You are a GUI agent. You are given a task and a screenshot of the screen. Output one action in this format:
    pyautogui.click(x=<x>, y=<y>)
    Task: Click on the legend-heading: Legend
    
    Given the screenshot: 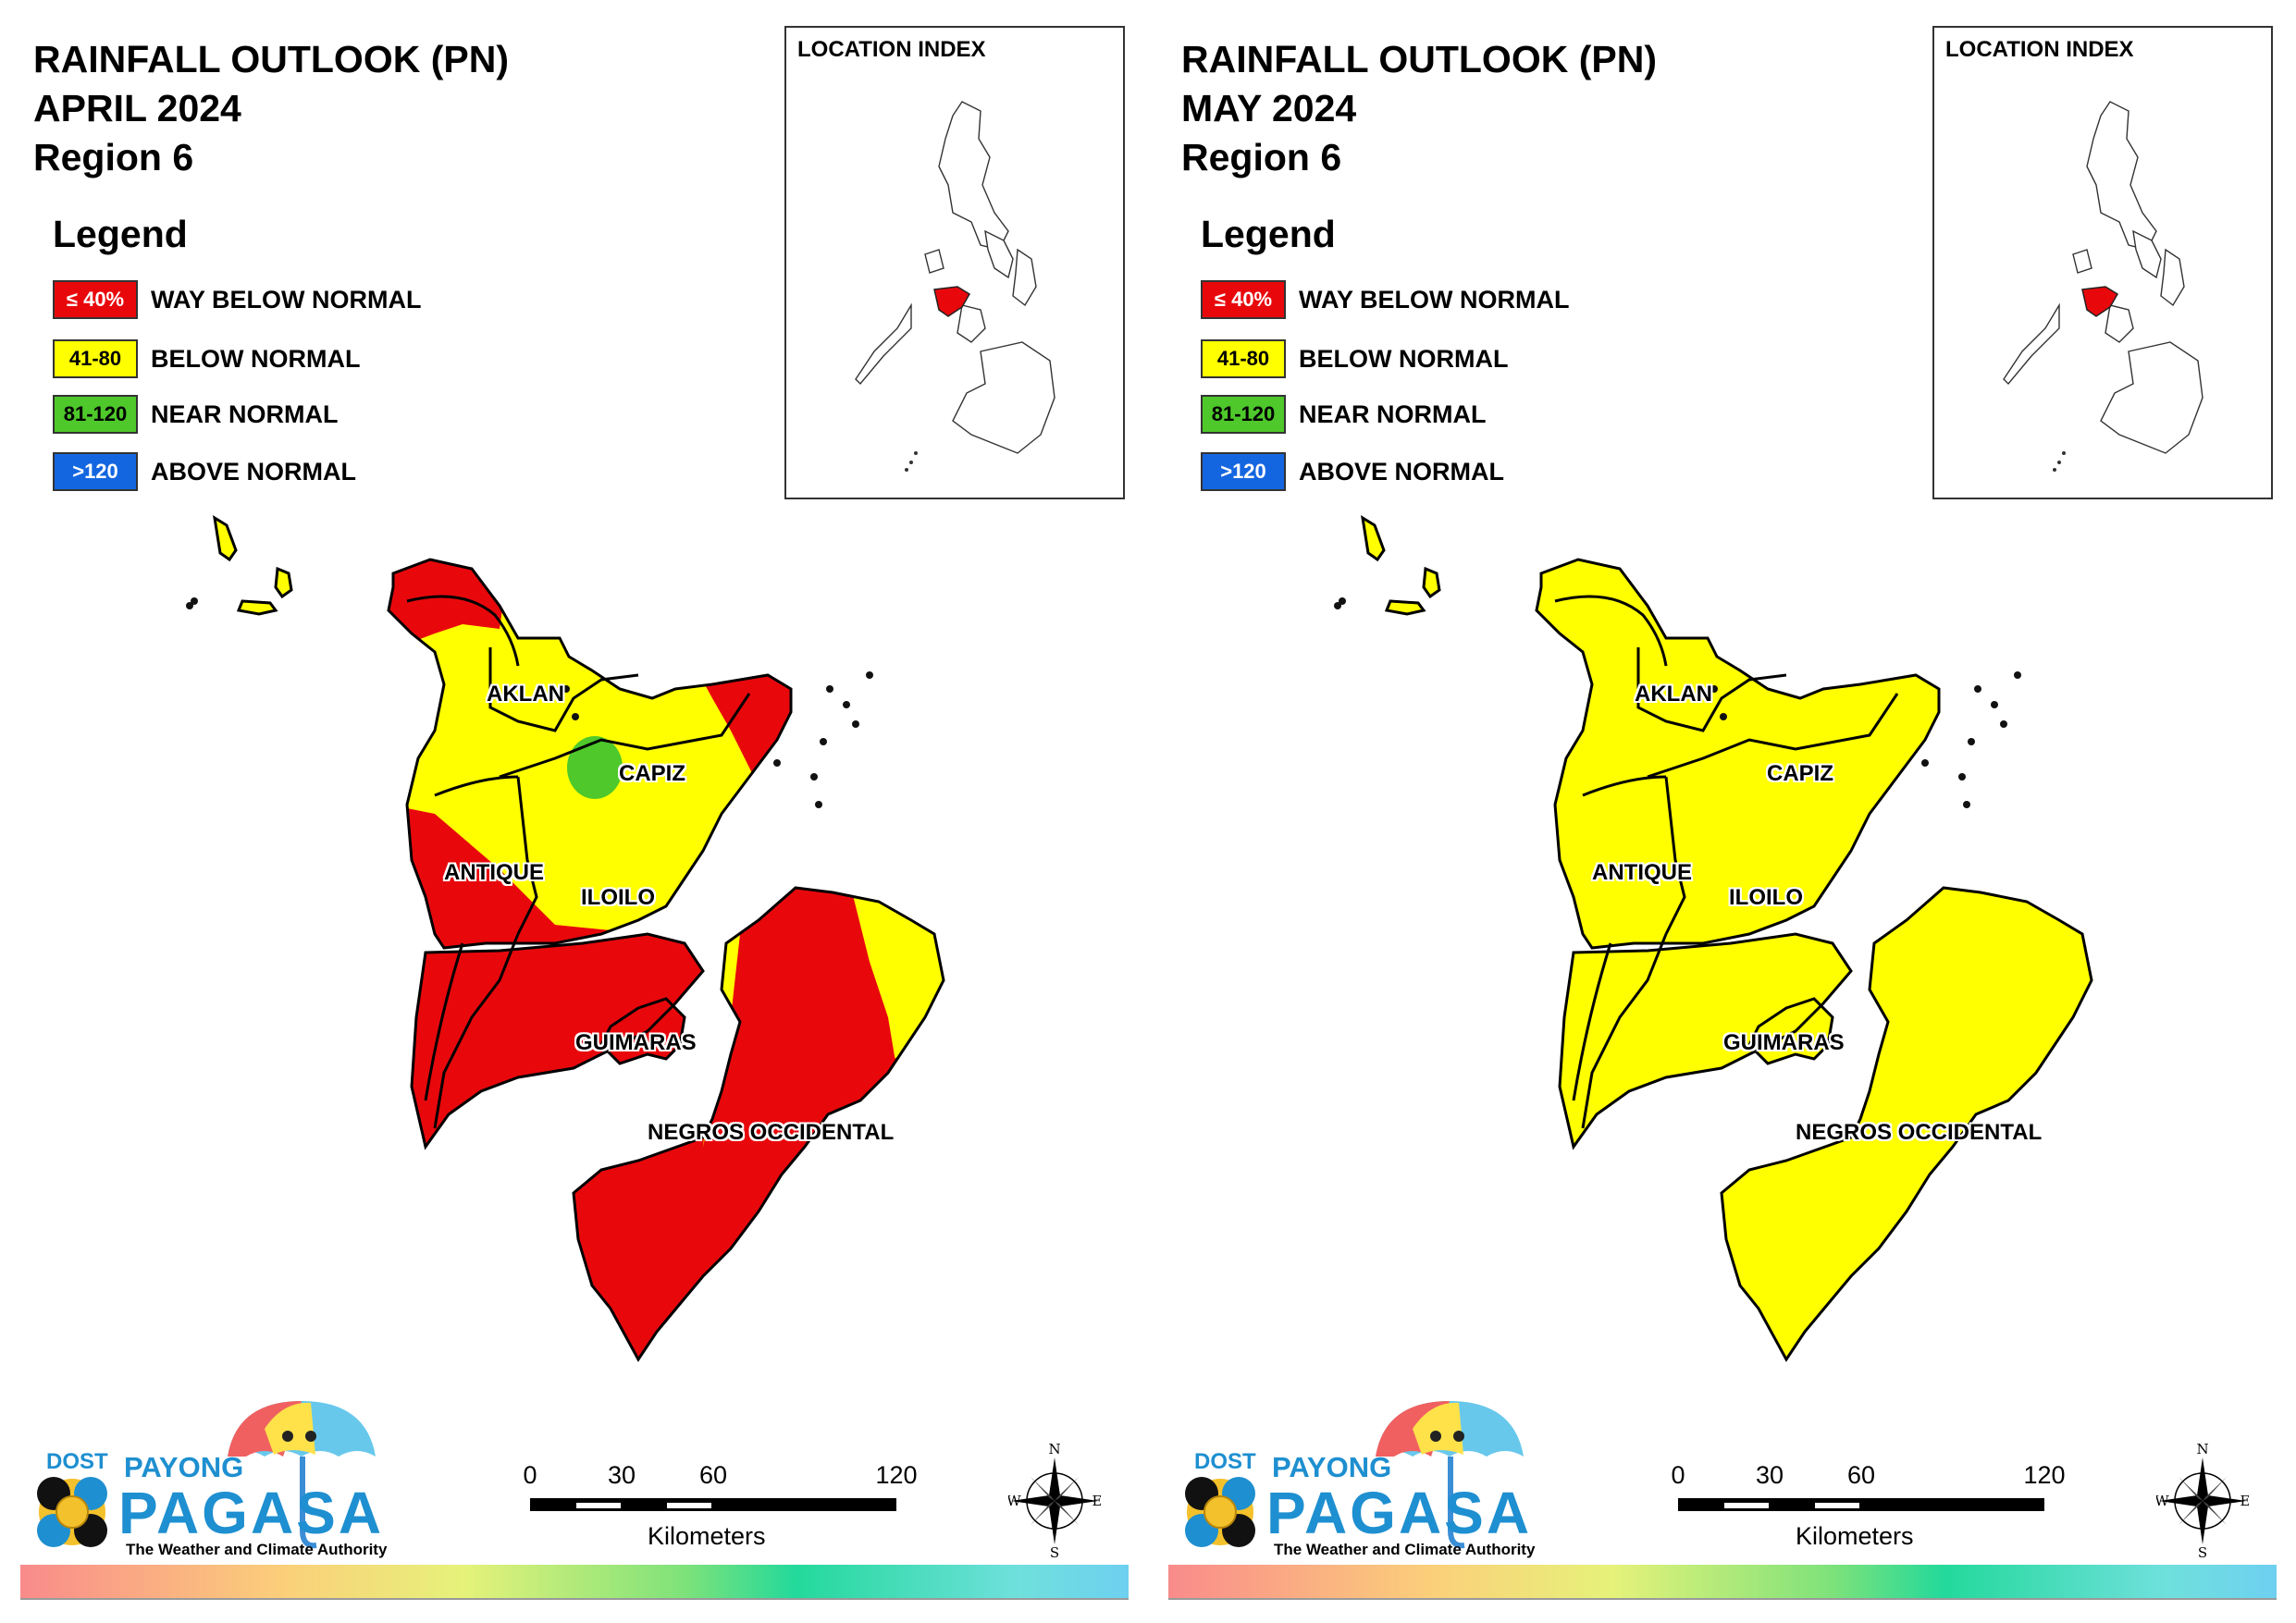 What is the action you would take?
    pyautogui.click(x=1268, y=234)
    